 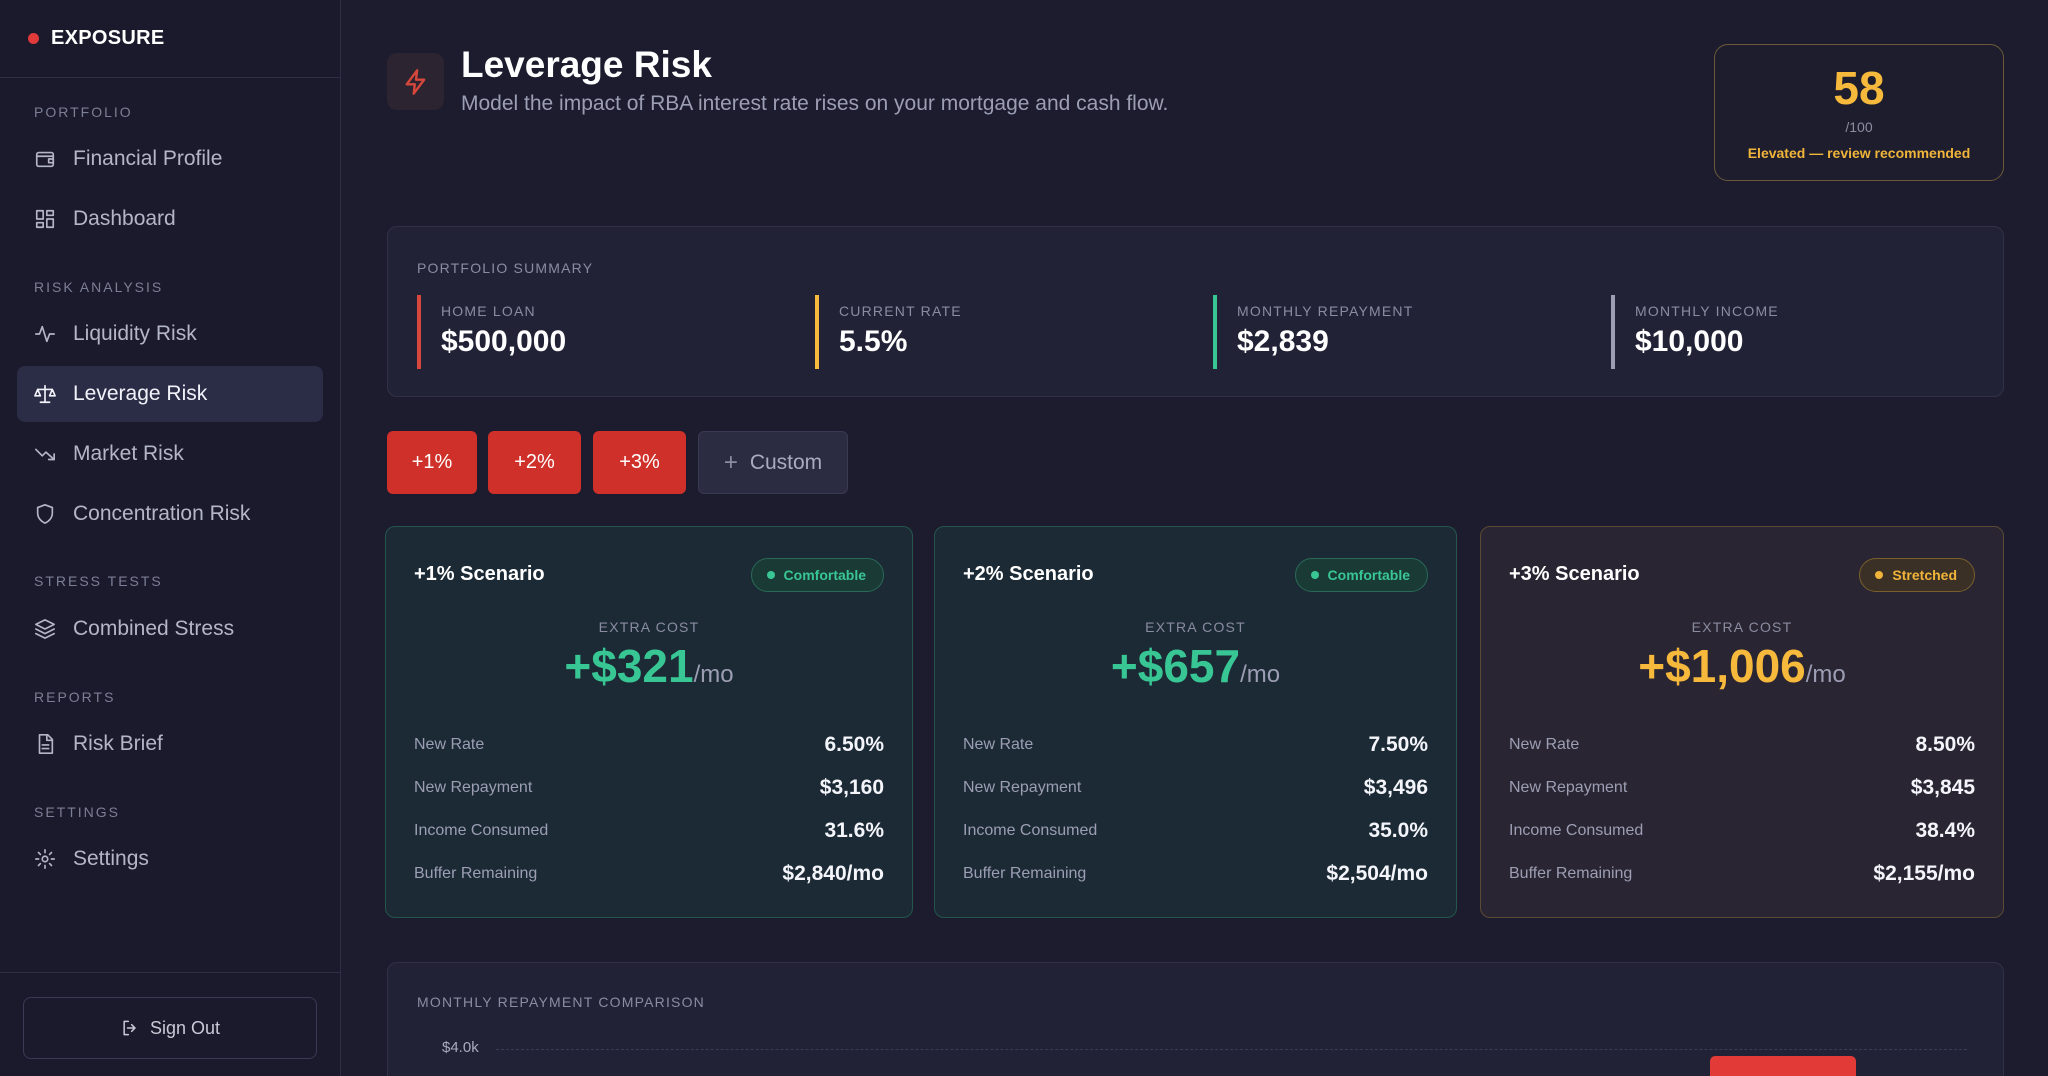 I want to click on pulse-icon, so click(x=45, y=334).